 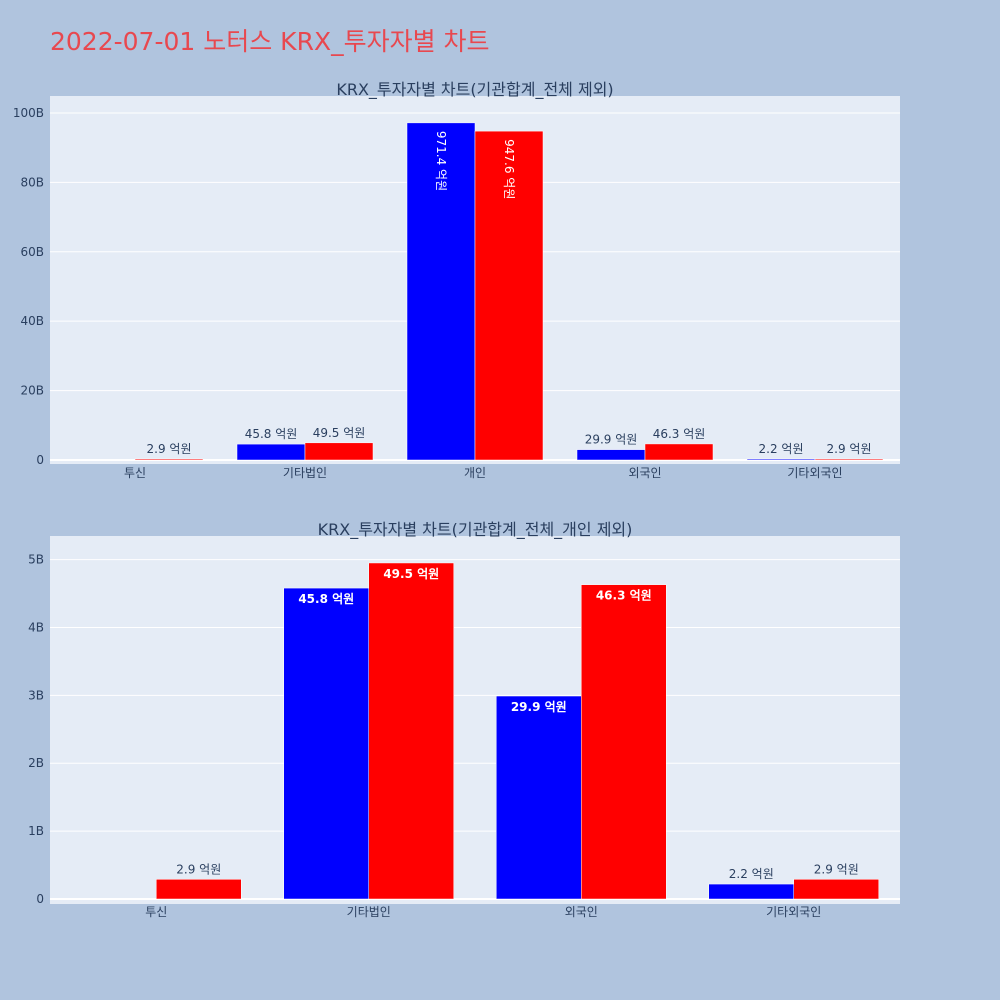 I want to click on chart-title: KRX_투자자별 차트(기관합계_전체_개인 제외), so click(x=475, y=530).